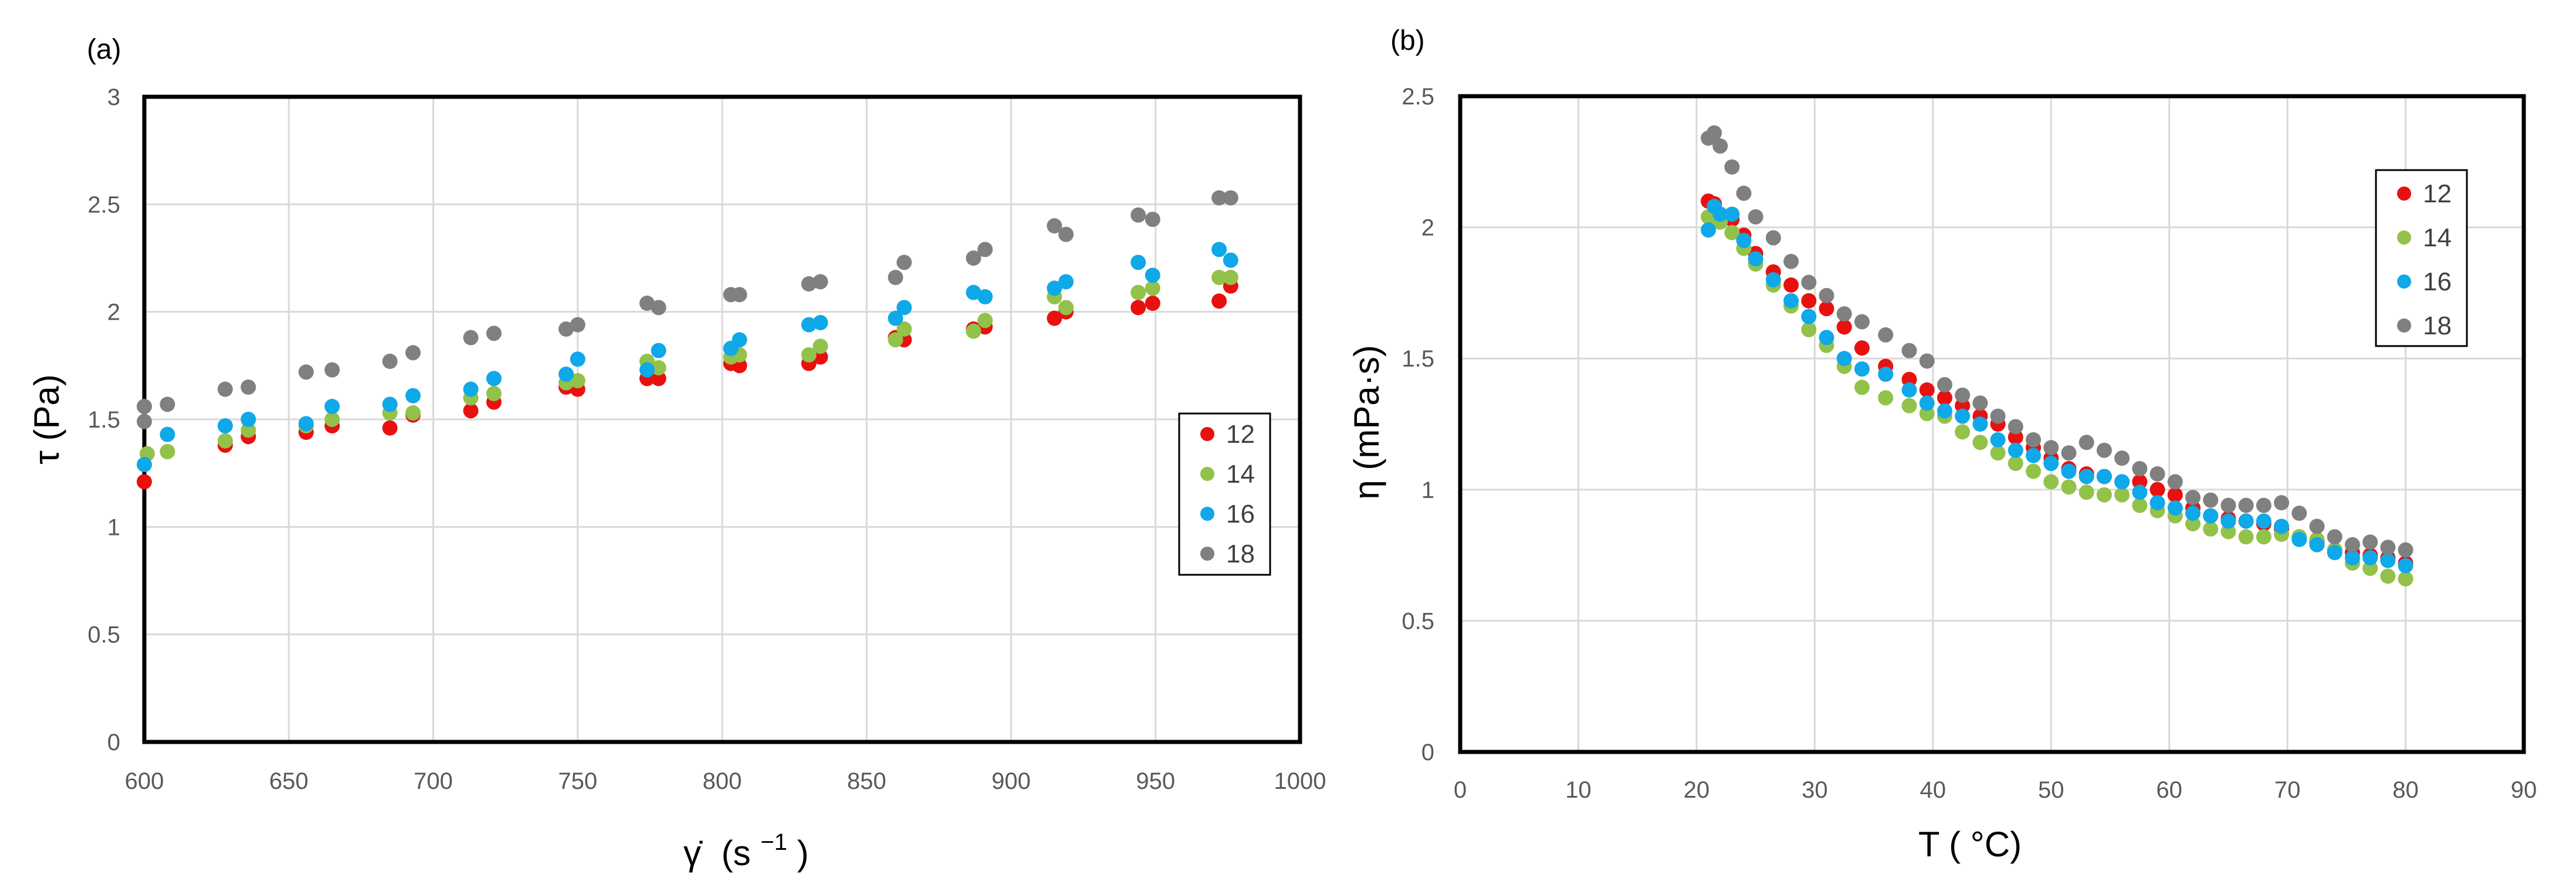 The image size is (2576, 888). I want to click on x-tick-label: 30, so click(1815, 790).